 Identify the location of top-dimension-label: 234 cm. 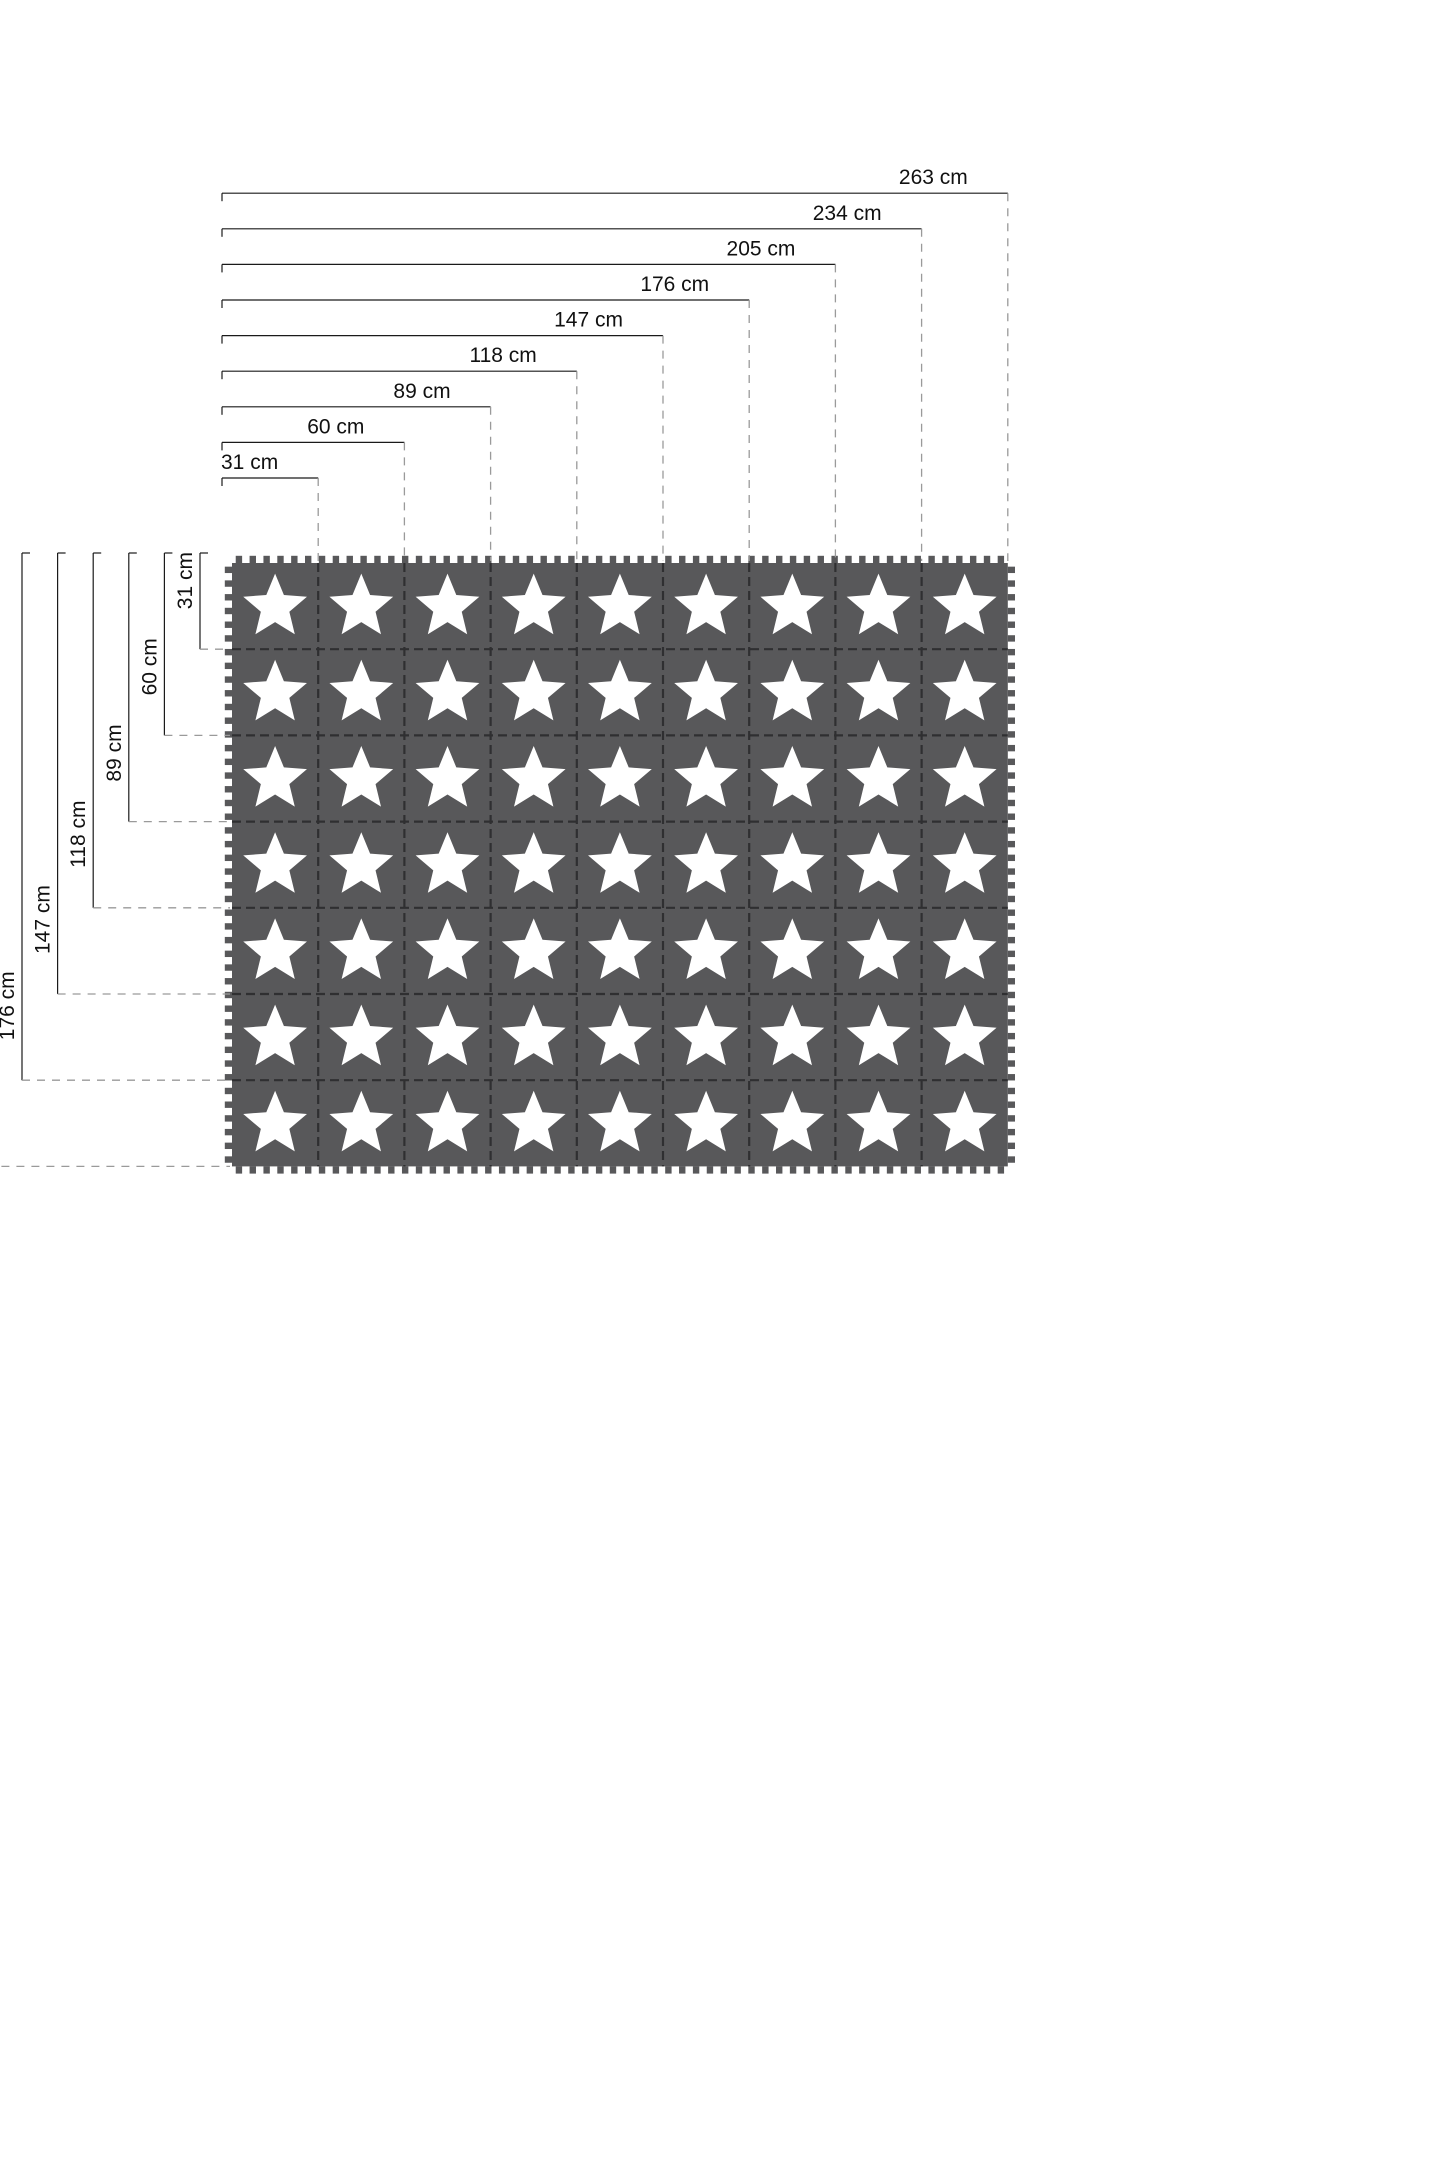
(847, 213).